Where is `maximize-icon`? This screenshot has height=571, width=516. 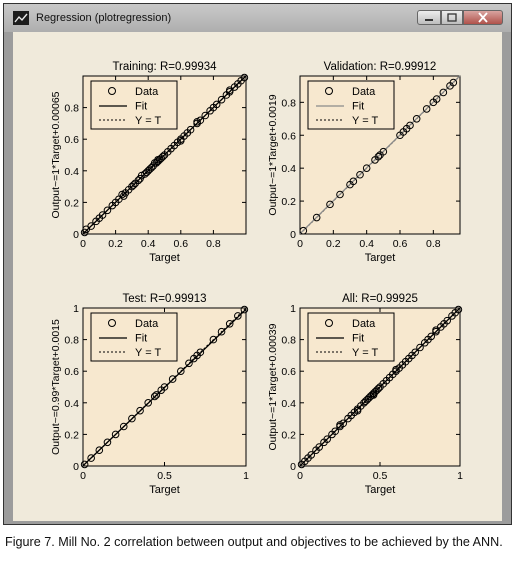 maximize-icon is located at coordinates (452, 17).